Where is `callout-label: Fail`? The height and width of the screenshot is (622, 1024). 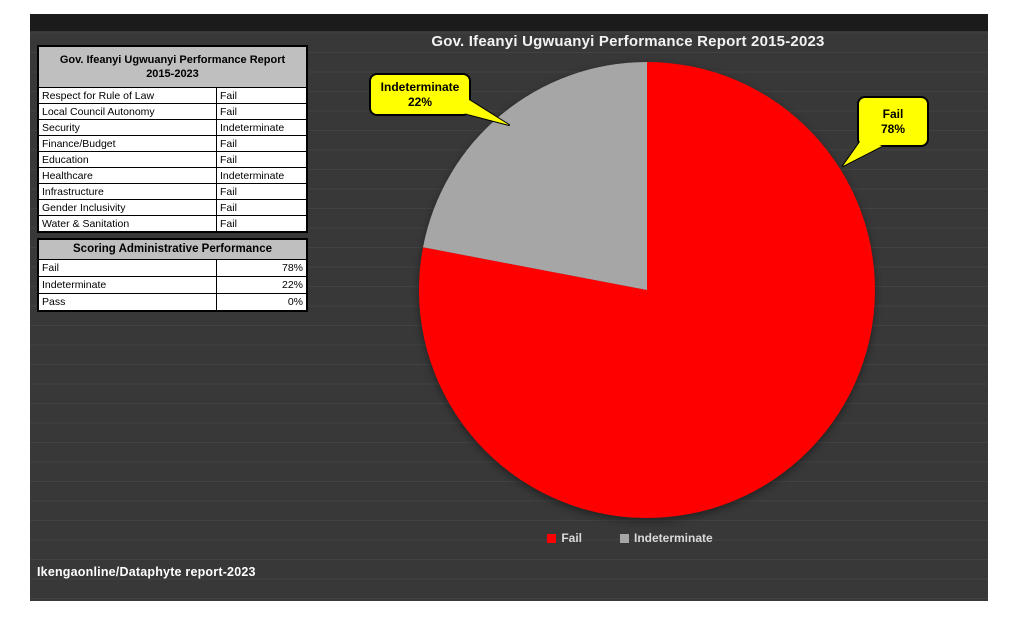
callout-label: Fail is located at coordinates (893, 113).